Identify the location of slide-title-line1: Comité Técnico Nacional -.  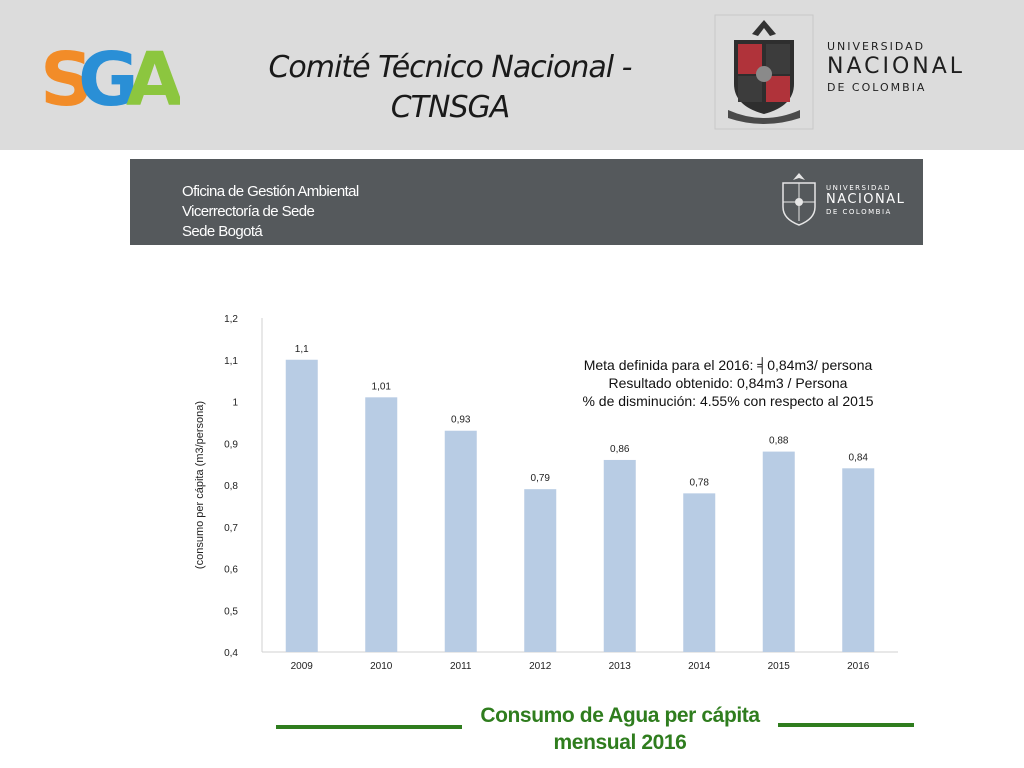
(450, 67).